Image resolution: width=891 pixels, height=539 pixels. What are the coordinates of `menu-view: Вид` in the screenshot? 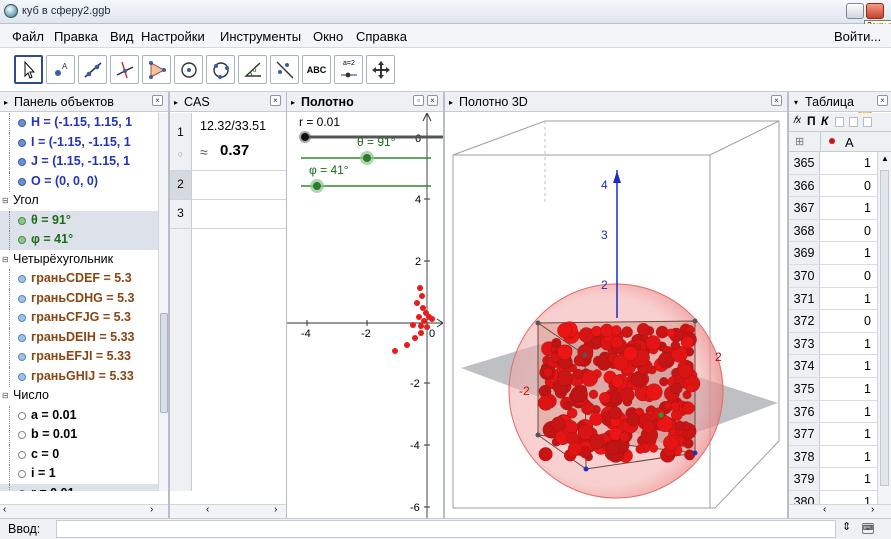 It's located at (122, 36).